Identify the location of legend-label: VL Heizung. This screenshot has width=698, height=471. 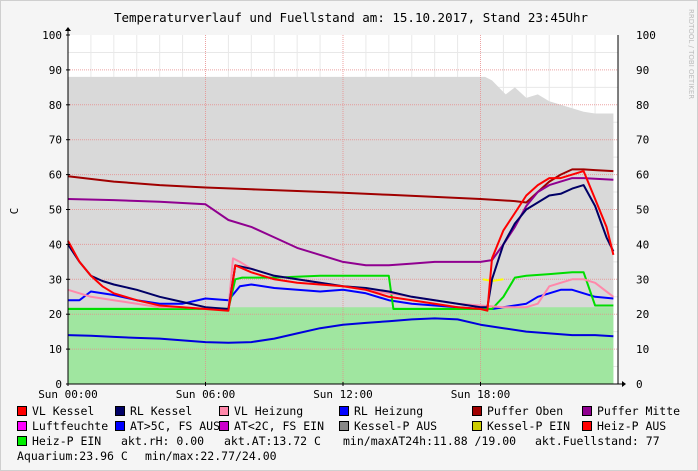
(269, 411).